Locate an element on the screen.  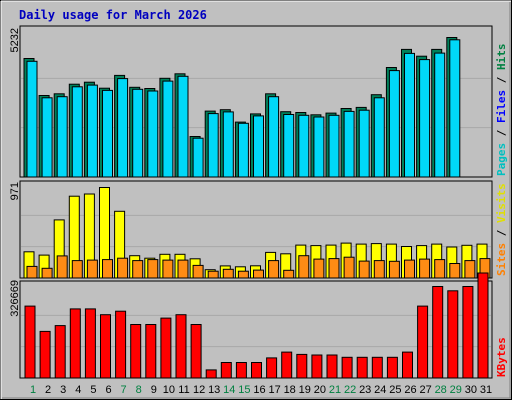
legend-kbytes: KBytes is located at coordinates (501, 357).